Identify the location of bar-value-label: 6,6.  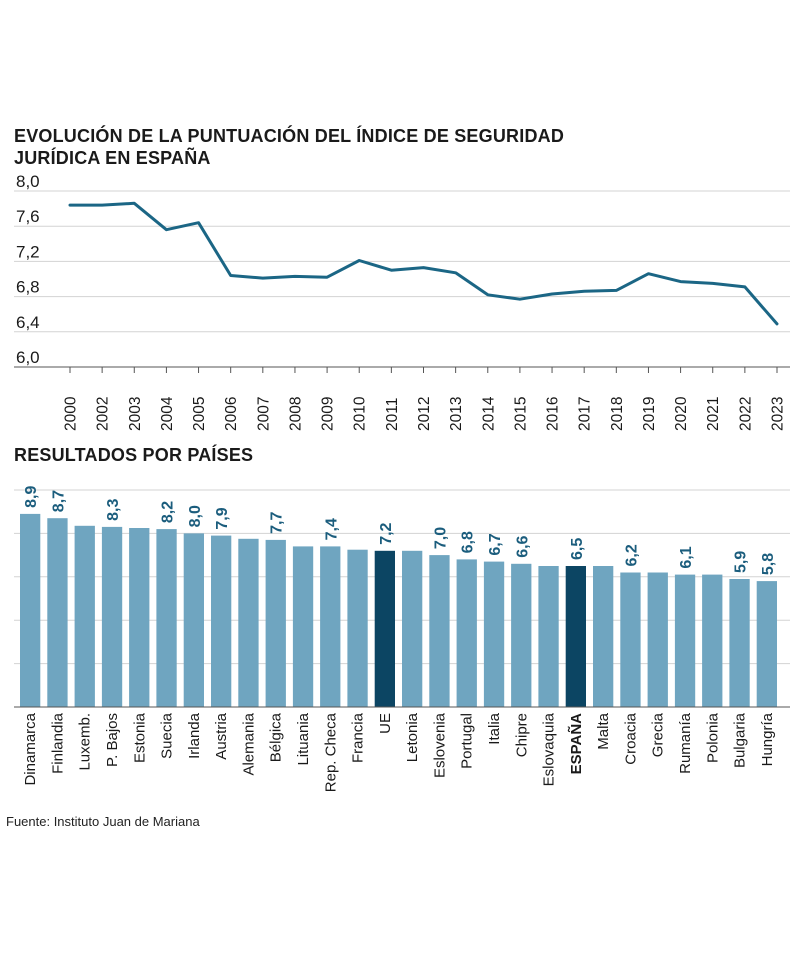
(522, 546).